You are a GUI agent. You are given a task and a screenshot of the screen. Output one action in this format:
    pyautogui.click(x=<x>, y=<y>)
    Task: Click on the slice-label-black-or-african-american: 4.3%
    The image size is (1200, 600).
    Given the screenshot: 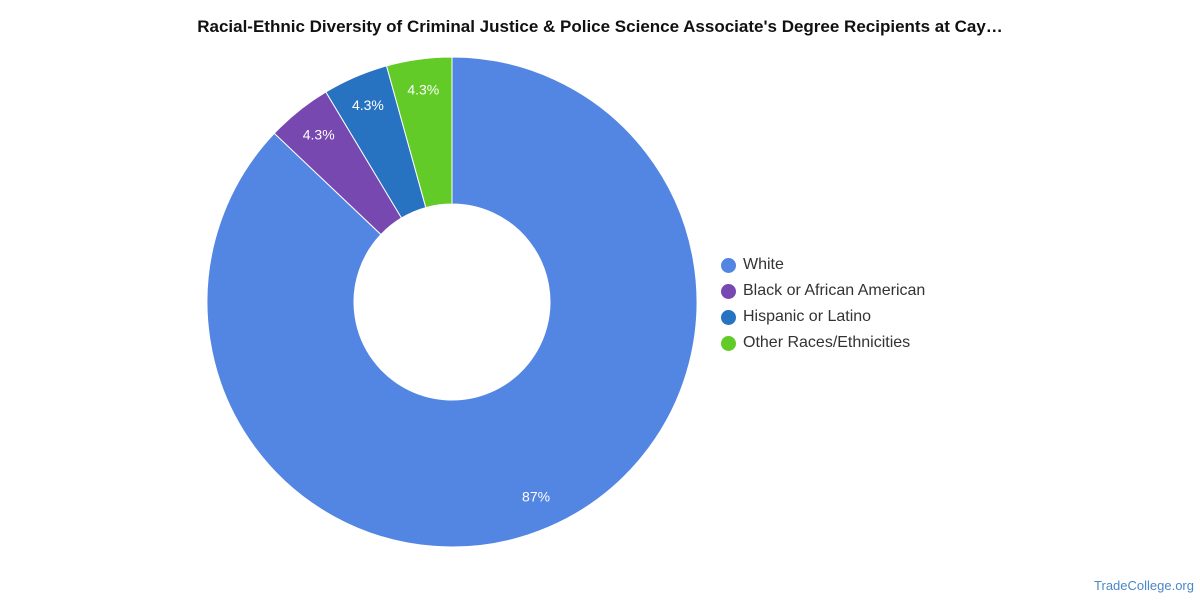 What is the action you would take?
    pyautogui.click(x=319, y=135)
    